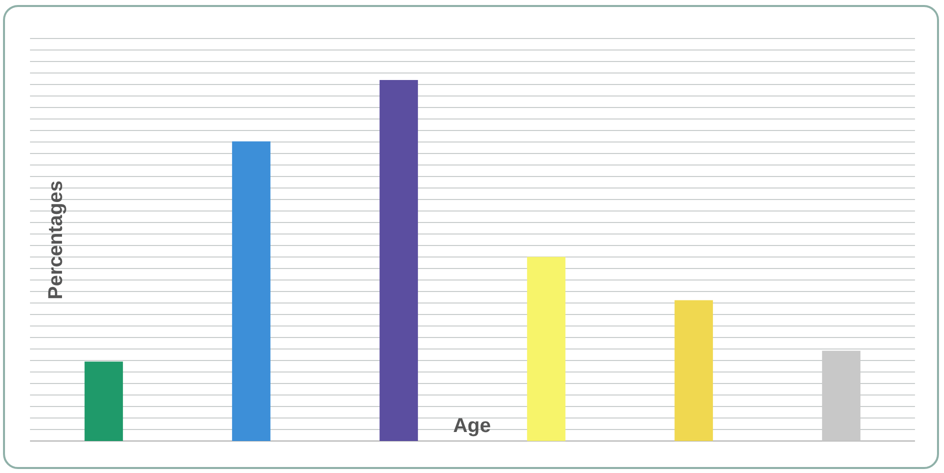 The image size is (944, 473). What do you see at coordinates (56, 240) in the screenshot?
I see `y-axis-title: Percentages` at bounding box center [56, 240].